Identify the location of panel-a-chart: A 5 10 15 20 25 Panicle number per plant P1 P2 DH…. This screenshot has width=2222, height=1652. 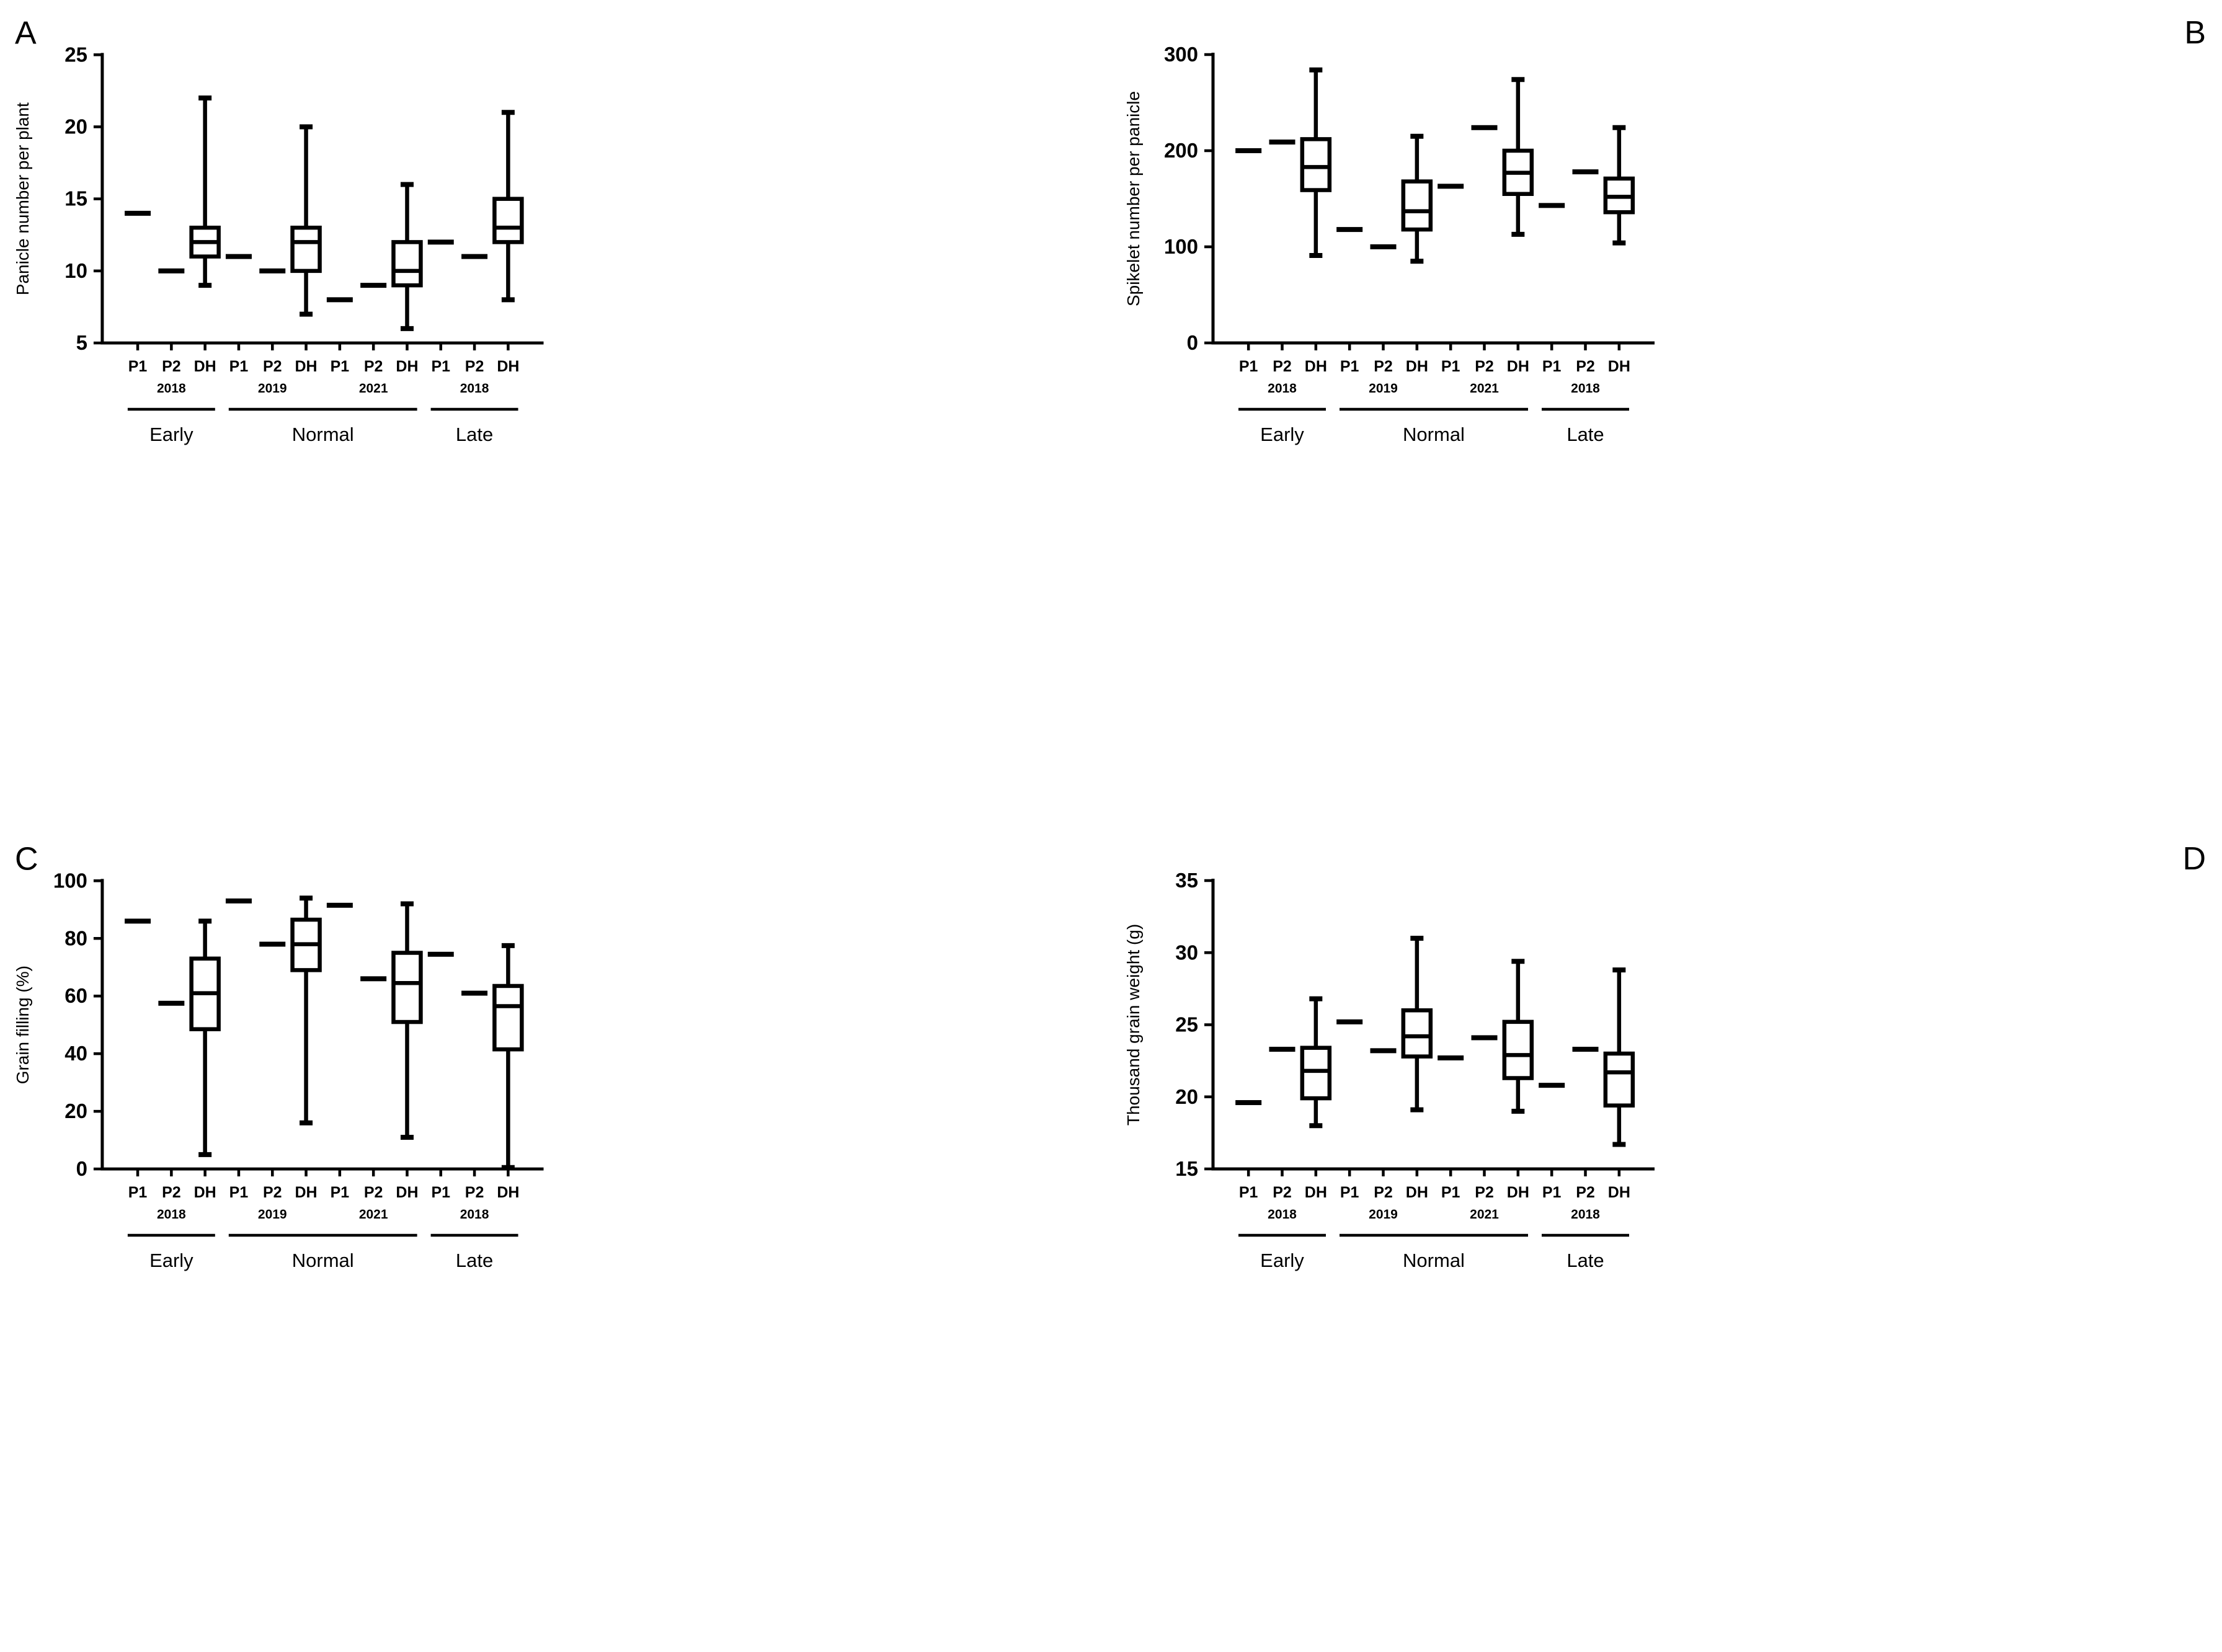
(278, 230).